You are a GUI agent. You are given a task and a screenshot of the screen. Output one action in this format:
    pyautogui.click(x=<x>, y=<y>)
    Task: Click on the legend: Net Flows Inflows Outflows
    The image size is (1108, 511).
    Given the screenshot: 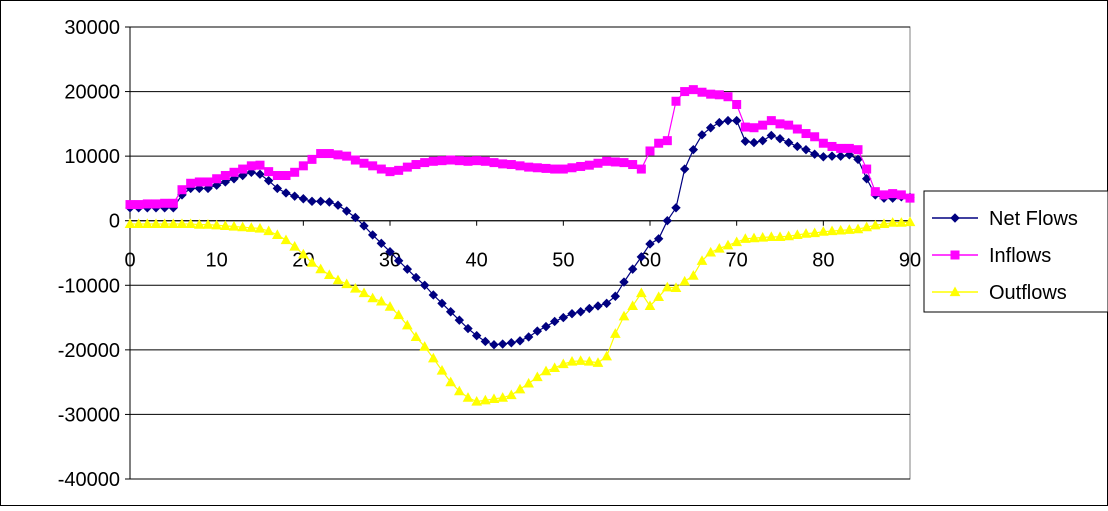 What is the action you would take?
    pyautogui.click(x=1015, y=251)
    